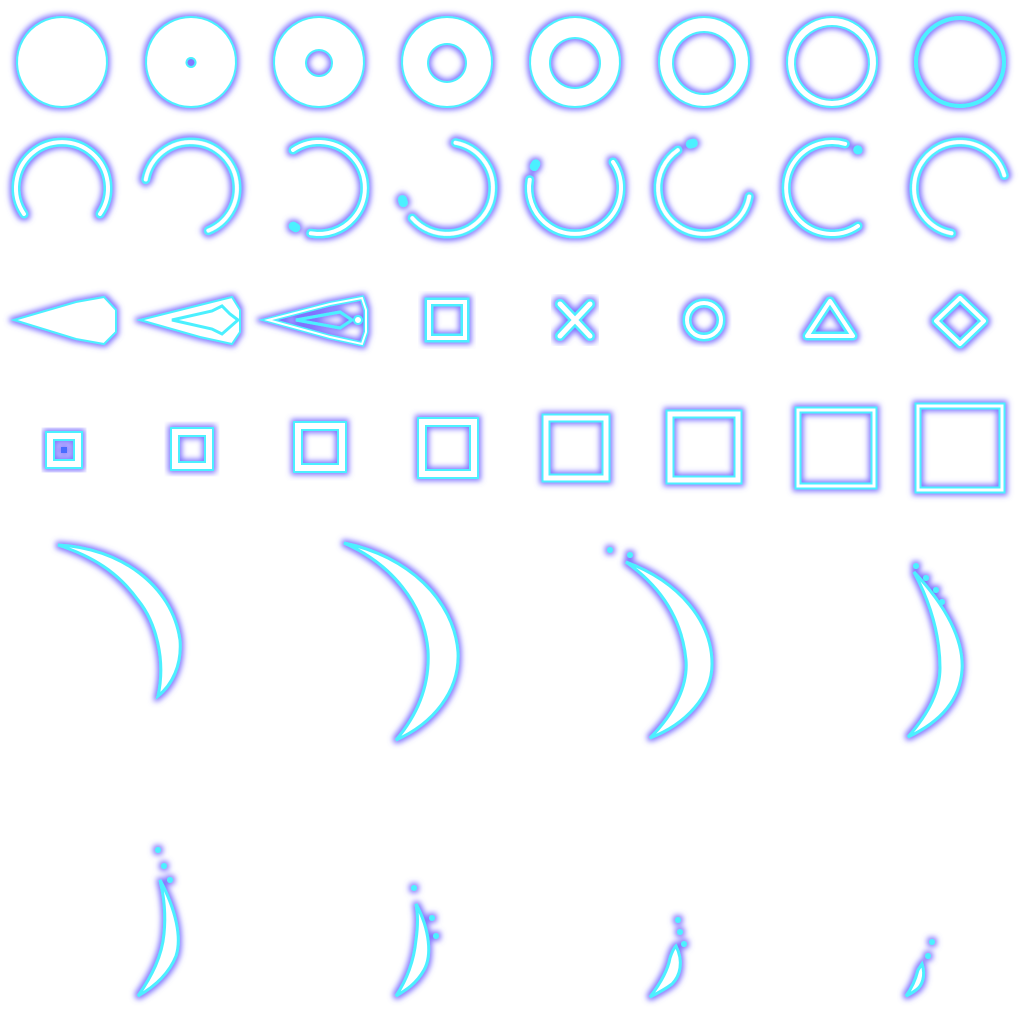  I want to click on projectile-symbols-row, so click(499, 321).